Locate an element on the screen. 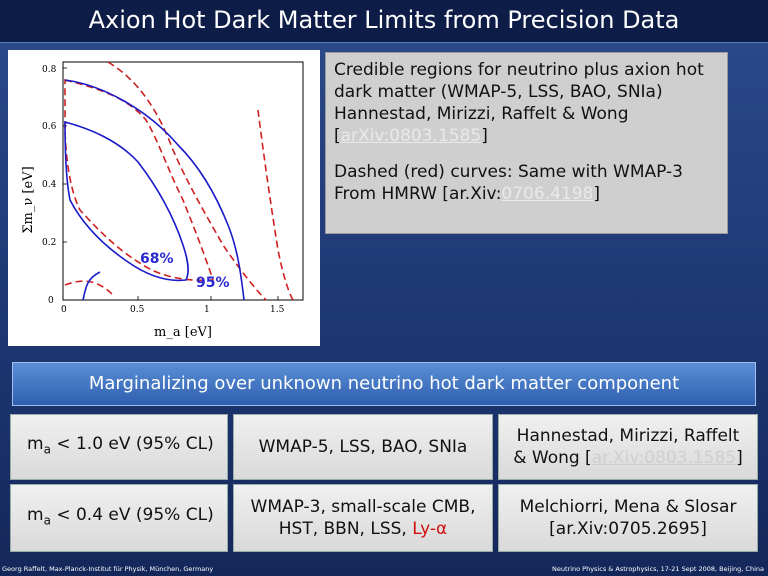 This screenshot has width=768, height=576. xtick-1: 0.5 is located at coordinates (137, 310).